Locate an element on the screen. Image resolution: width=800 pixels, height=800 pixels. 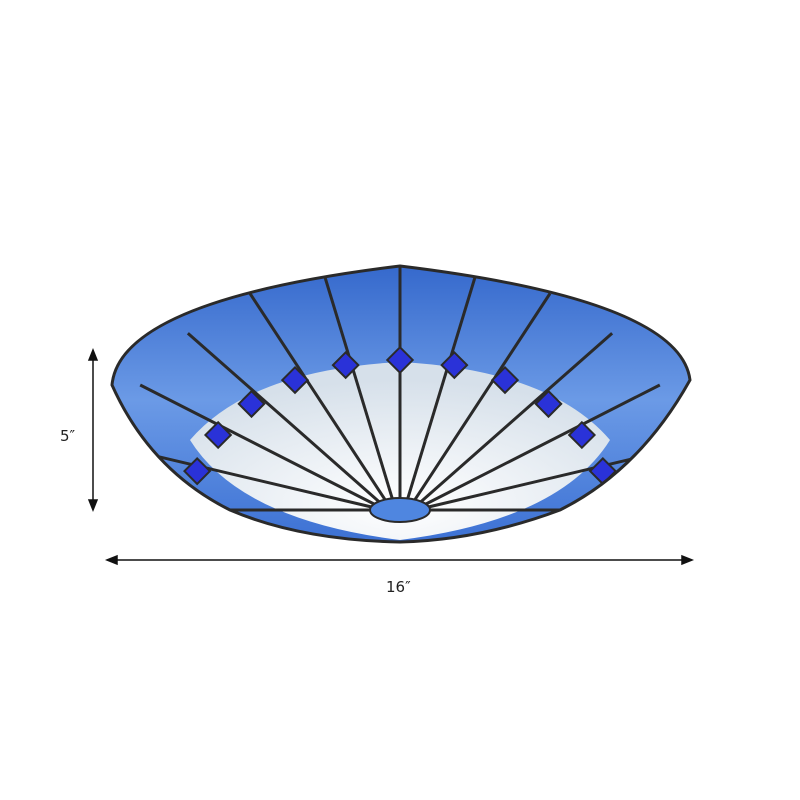
height-label: 5″ is located at coordinates (68, 436).